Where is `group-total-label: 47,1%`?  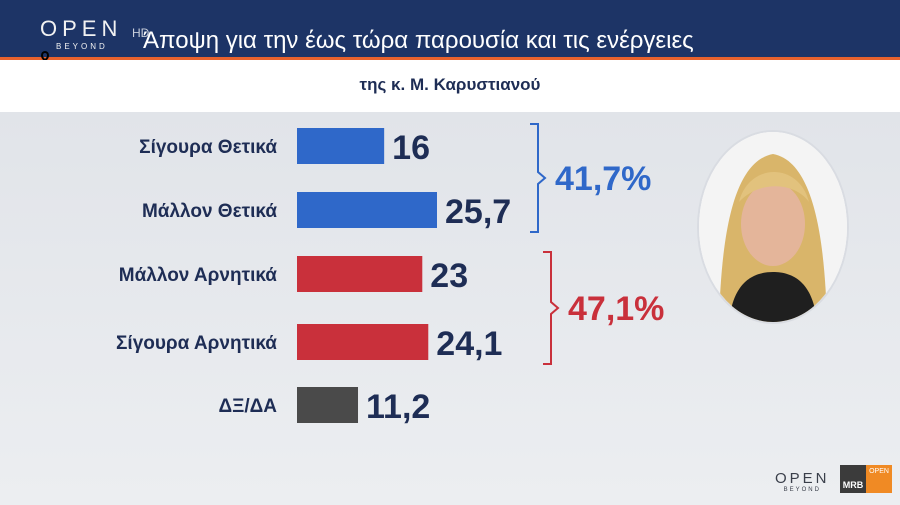
group-total-label: 47,1% is located at coordinates (616, 309).